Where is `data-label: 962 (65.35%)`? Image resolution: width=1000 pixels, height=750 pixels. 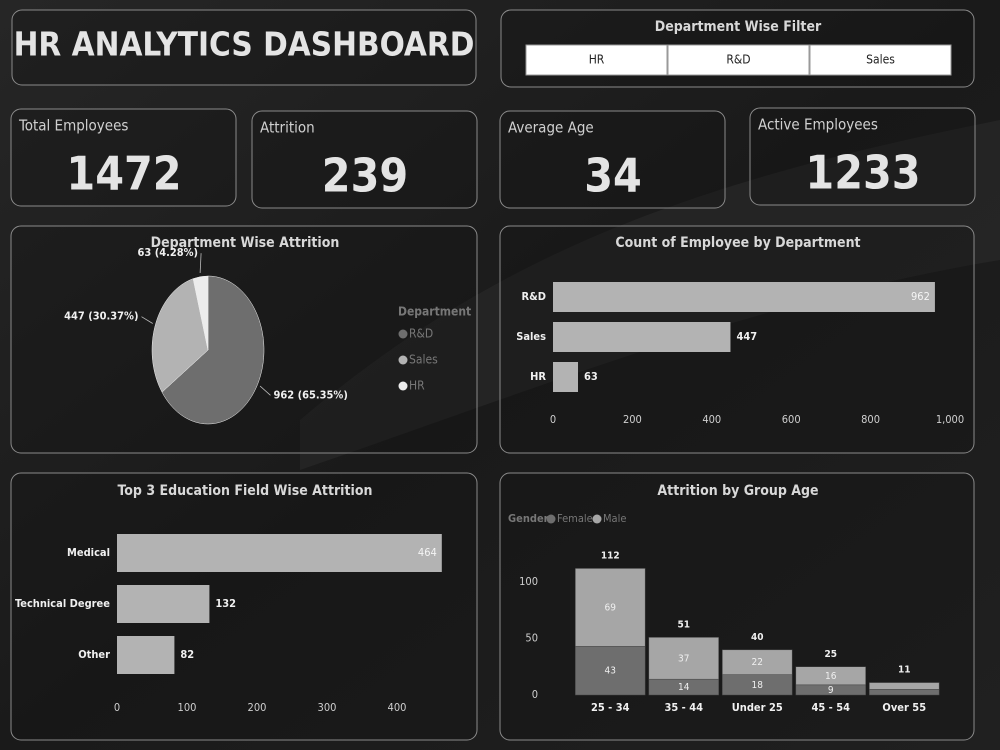
data-label: 962 (65.35%) is located at coordinates (310, 394).